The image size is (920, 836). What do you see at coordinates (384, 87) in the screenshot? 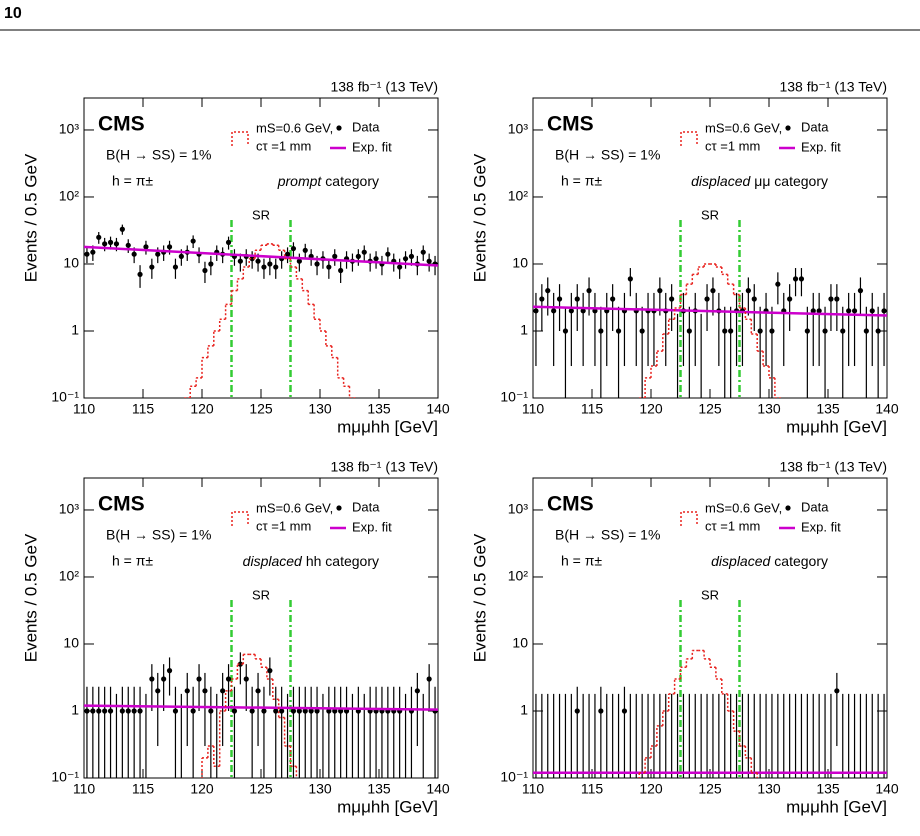
I see `lumi-label: 138 fb⁻¹ (13 TeV)` at bounding box center [384, 87].